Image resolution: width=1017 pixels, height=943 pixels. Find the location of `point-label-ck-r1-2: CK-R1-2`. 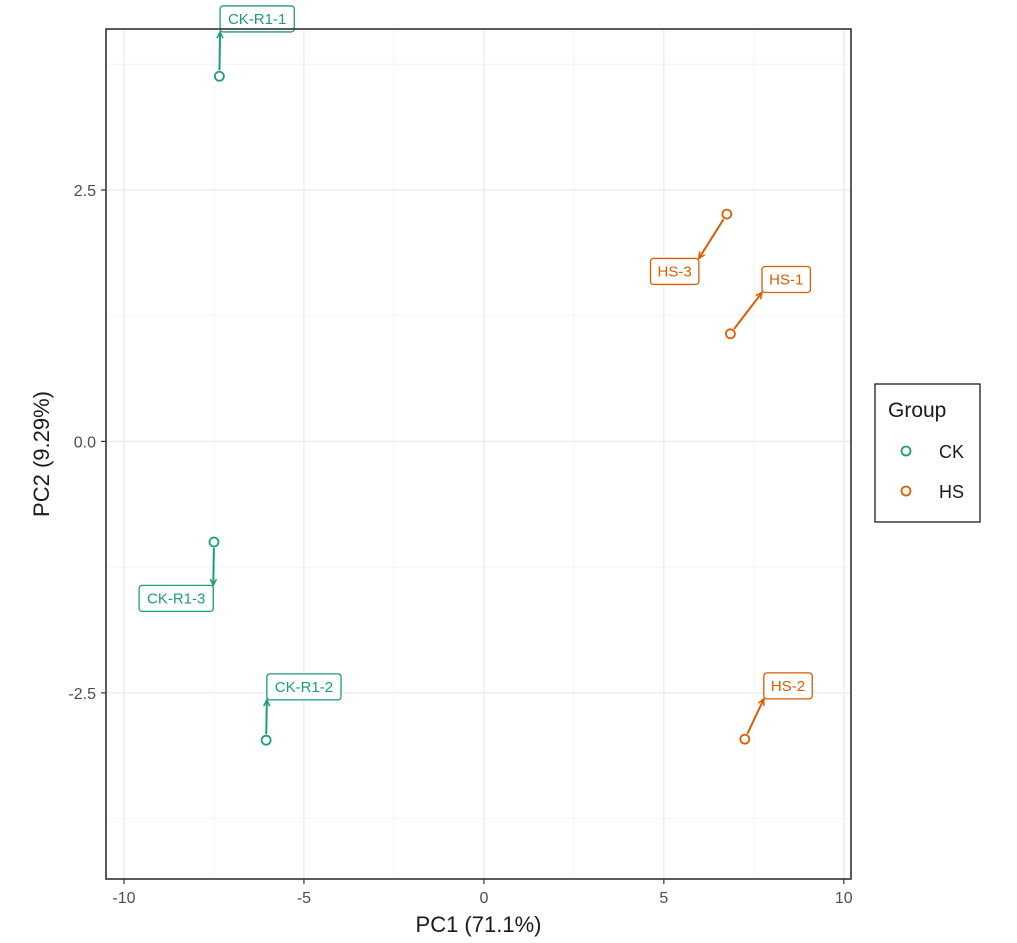

point-label-ck-r1-2: CK-R1-2 is located at coordinates (304, 687).